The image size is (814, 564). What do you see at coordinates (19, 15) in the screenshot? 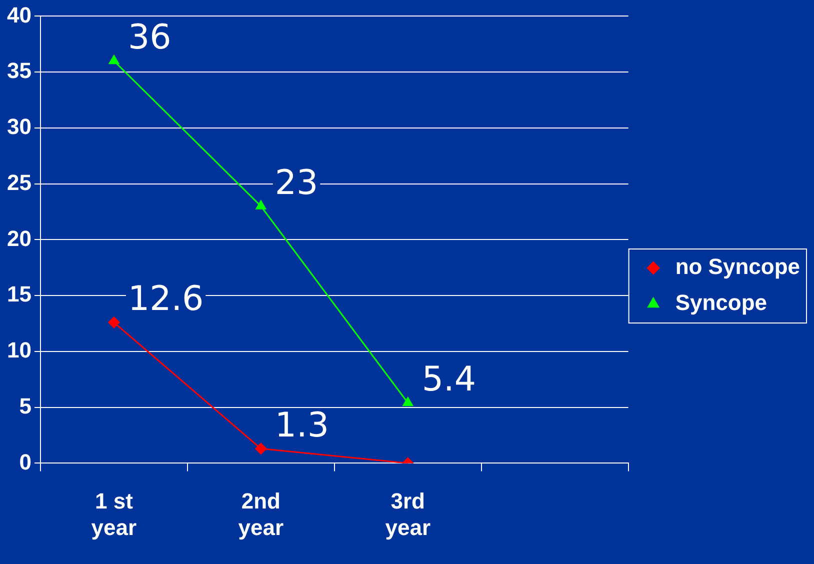
I see `y-tick-label: 40` at bounding box center [19, 15].